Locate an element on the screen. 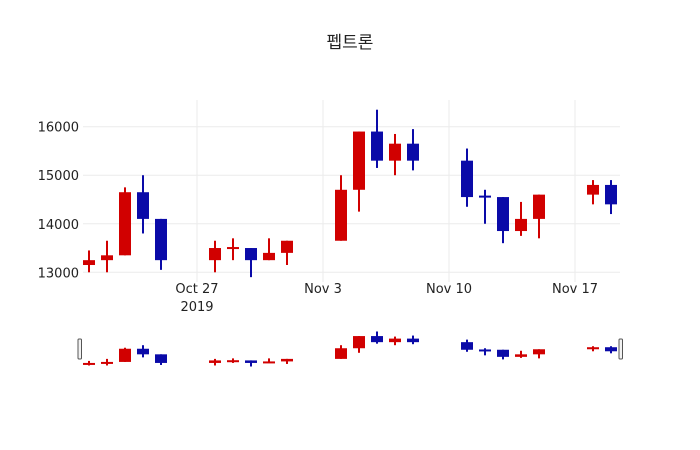 The width and height of the screenshot is (700, 450). y-tick-label: 15000 is located at coordinates (58, 176).